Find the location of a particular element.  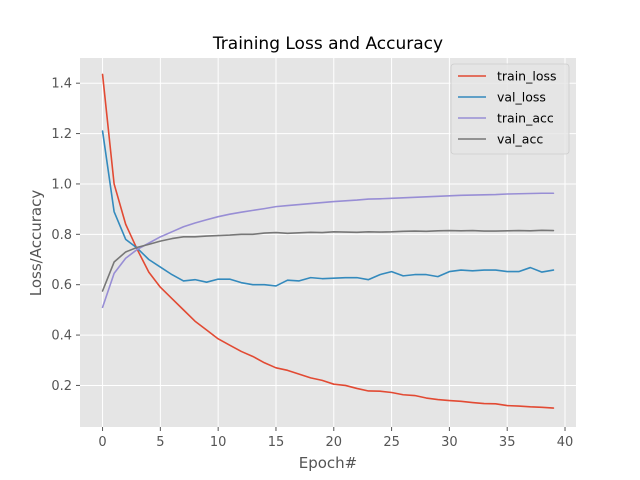

legend-label-train-loss: train_loss is located at coordinates (527, 76).